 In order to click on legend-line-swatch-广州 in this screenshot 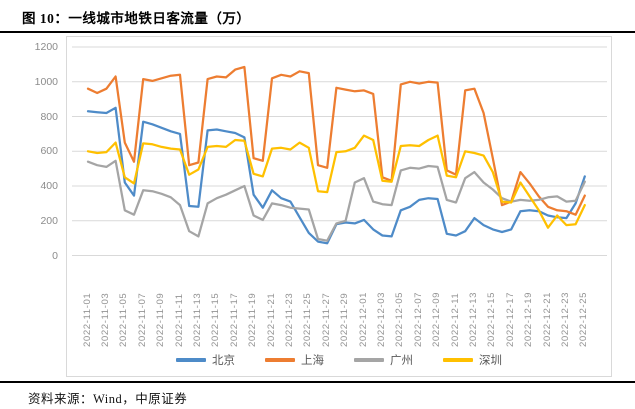, I will do `click(369, 360)`.